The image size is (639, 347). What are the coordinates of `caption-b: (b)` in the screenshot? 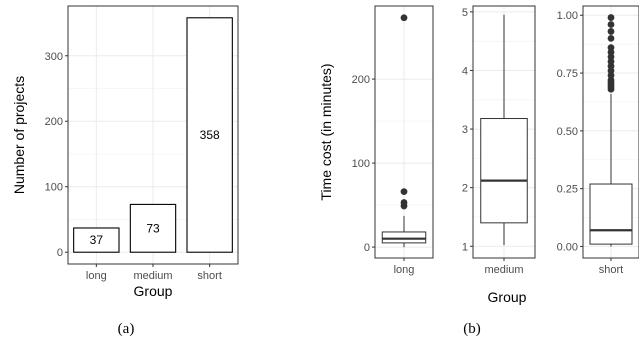 It's located at (472, 329).